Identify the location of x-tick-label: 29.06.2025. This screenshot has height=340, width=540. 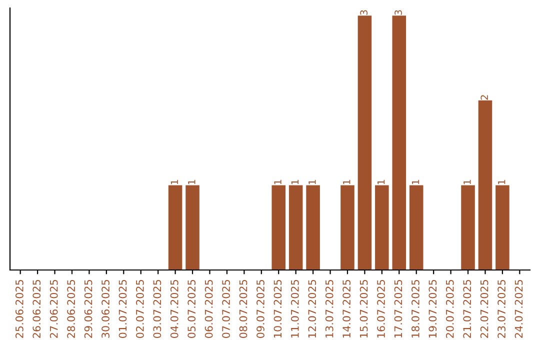
(88, 309).